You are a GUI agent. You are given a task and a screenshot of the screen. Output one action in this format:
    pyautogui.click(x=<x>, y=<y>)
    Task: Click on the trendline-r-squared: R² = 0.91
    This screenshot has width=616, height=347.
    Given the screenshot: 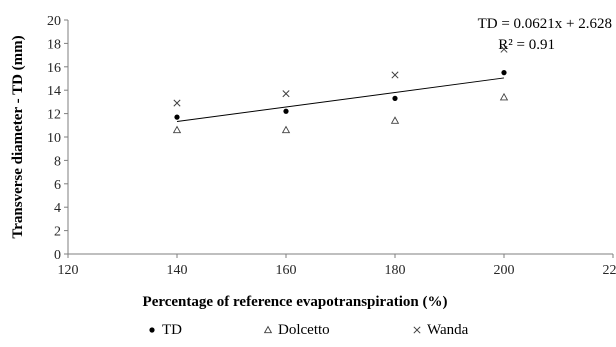 What is the action you would take?
    pyautogui.click(x=526, y=45)
    